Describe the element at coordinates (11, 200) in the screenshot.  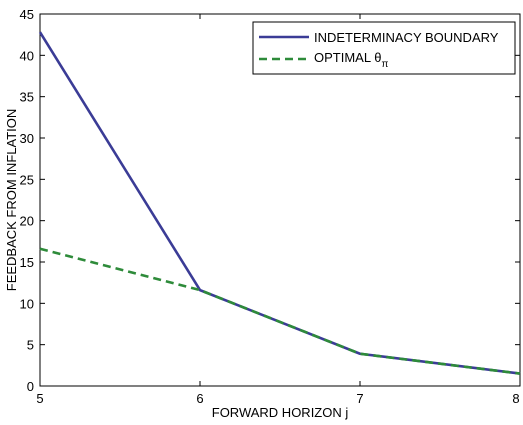
I see `y-axis-title: FEEDBACK FROM INFLATION` at that location.